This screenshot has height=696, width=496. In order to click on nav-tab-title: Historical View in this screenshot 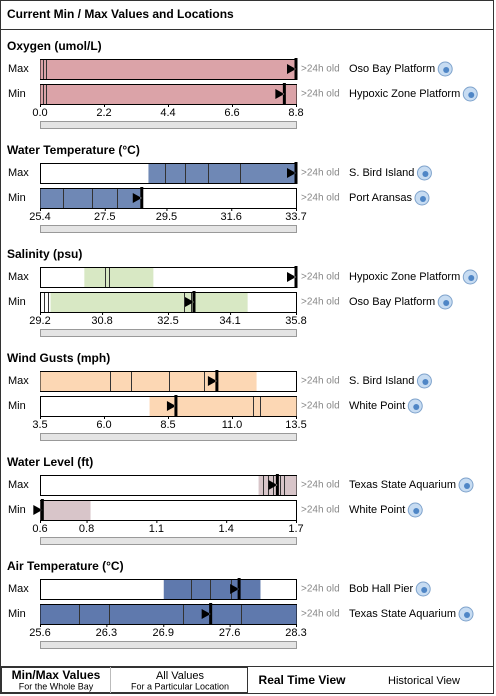, I will do `click(424, 681)`.